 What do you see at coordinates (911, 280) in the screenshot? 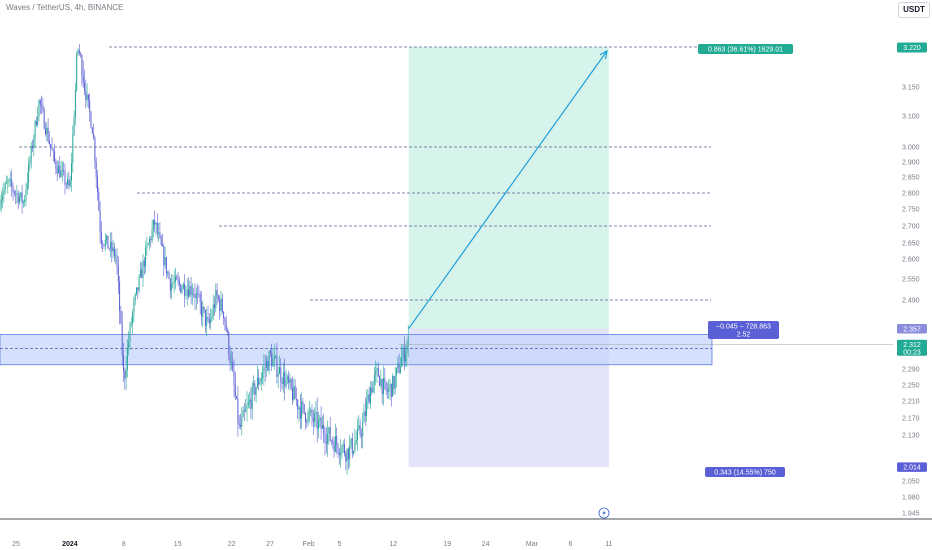
I see `y-tick-label-11: 2.550` at bounding box center [911, 280].